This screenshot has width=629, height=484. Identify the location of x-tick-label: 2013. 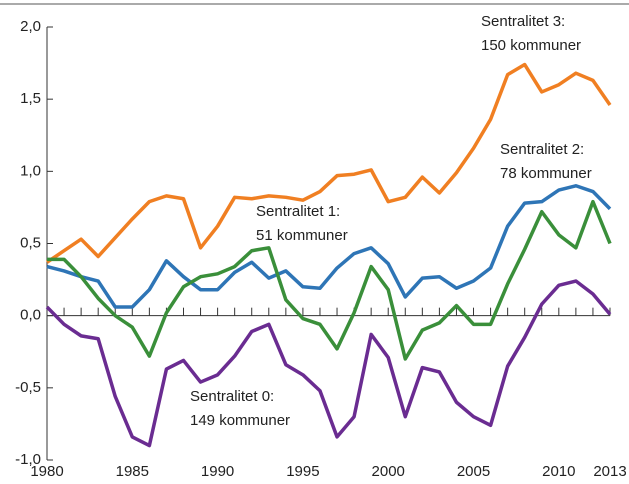
(609, 471).